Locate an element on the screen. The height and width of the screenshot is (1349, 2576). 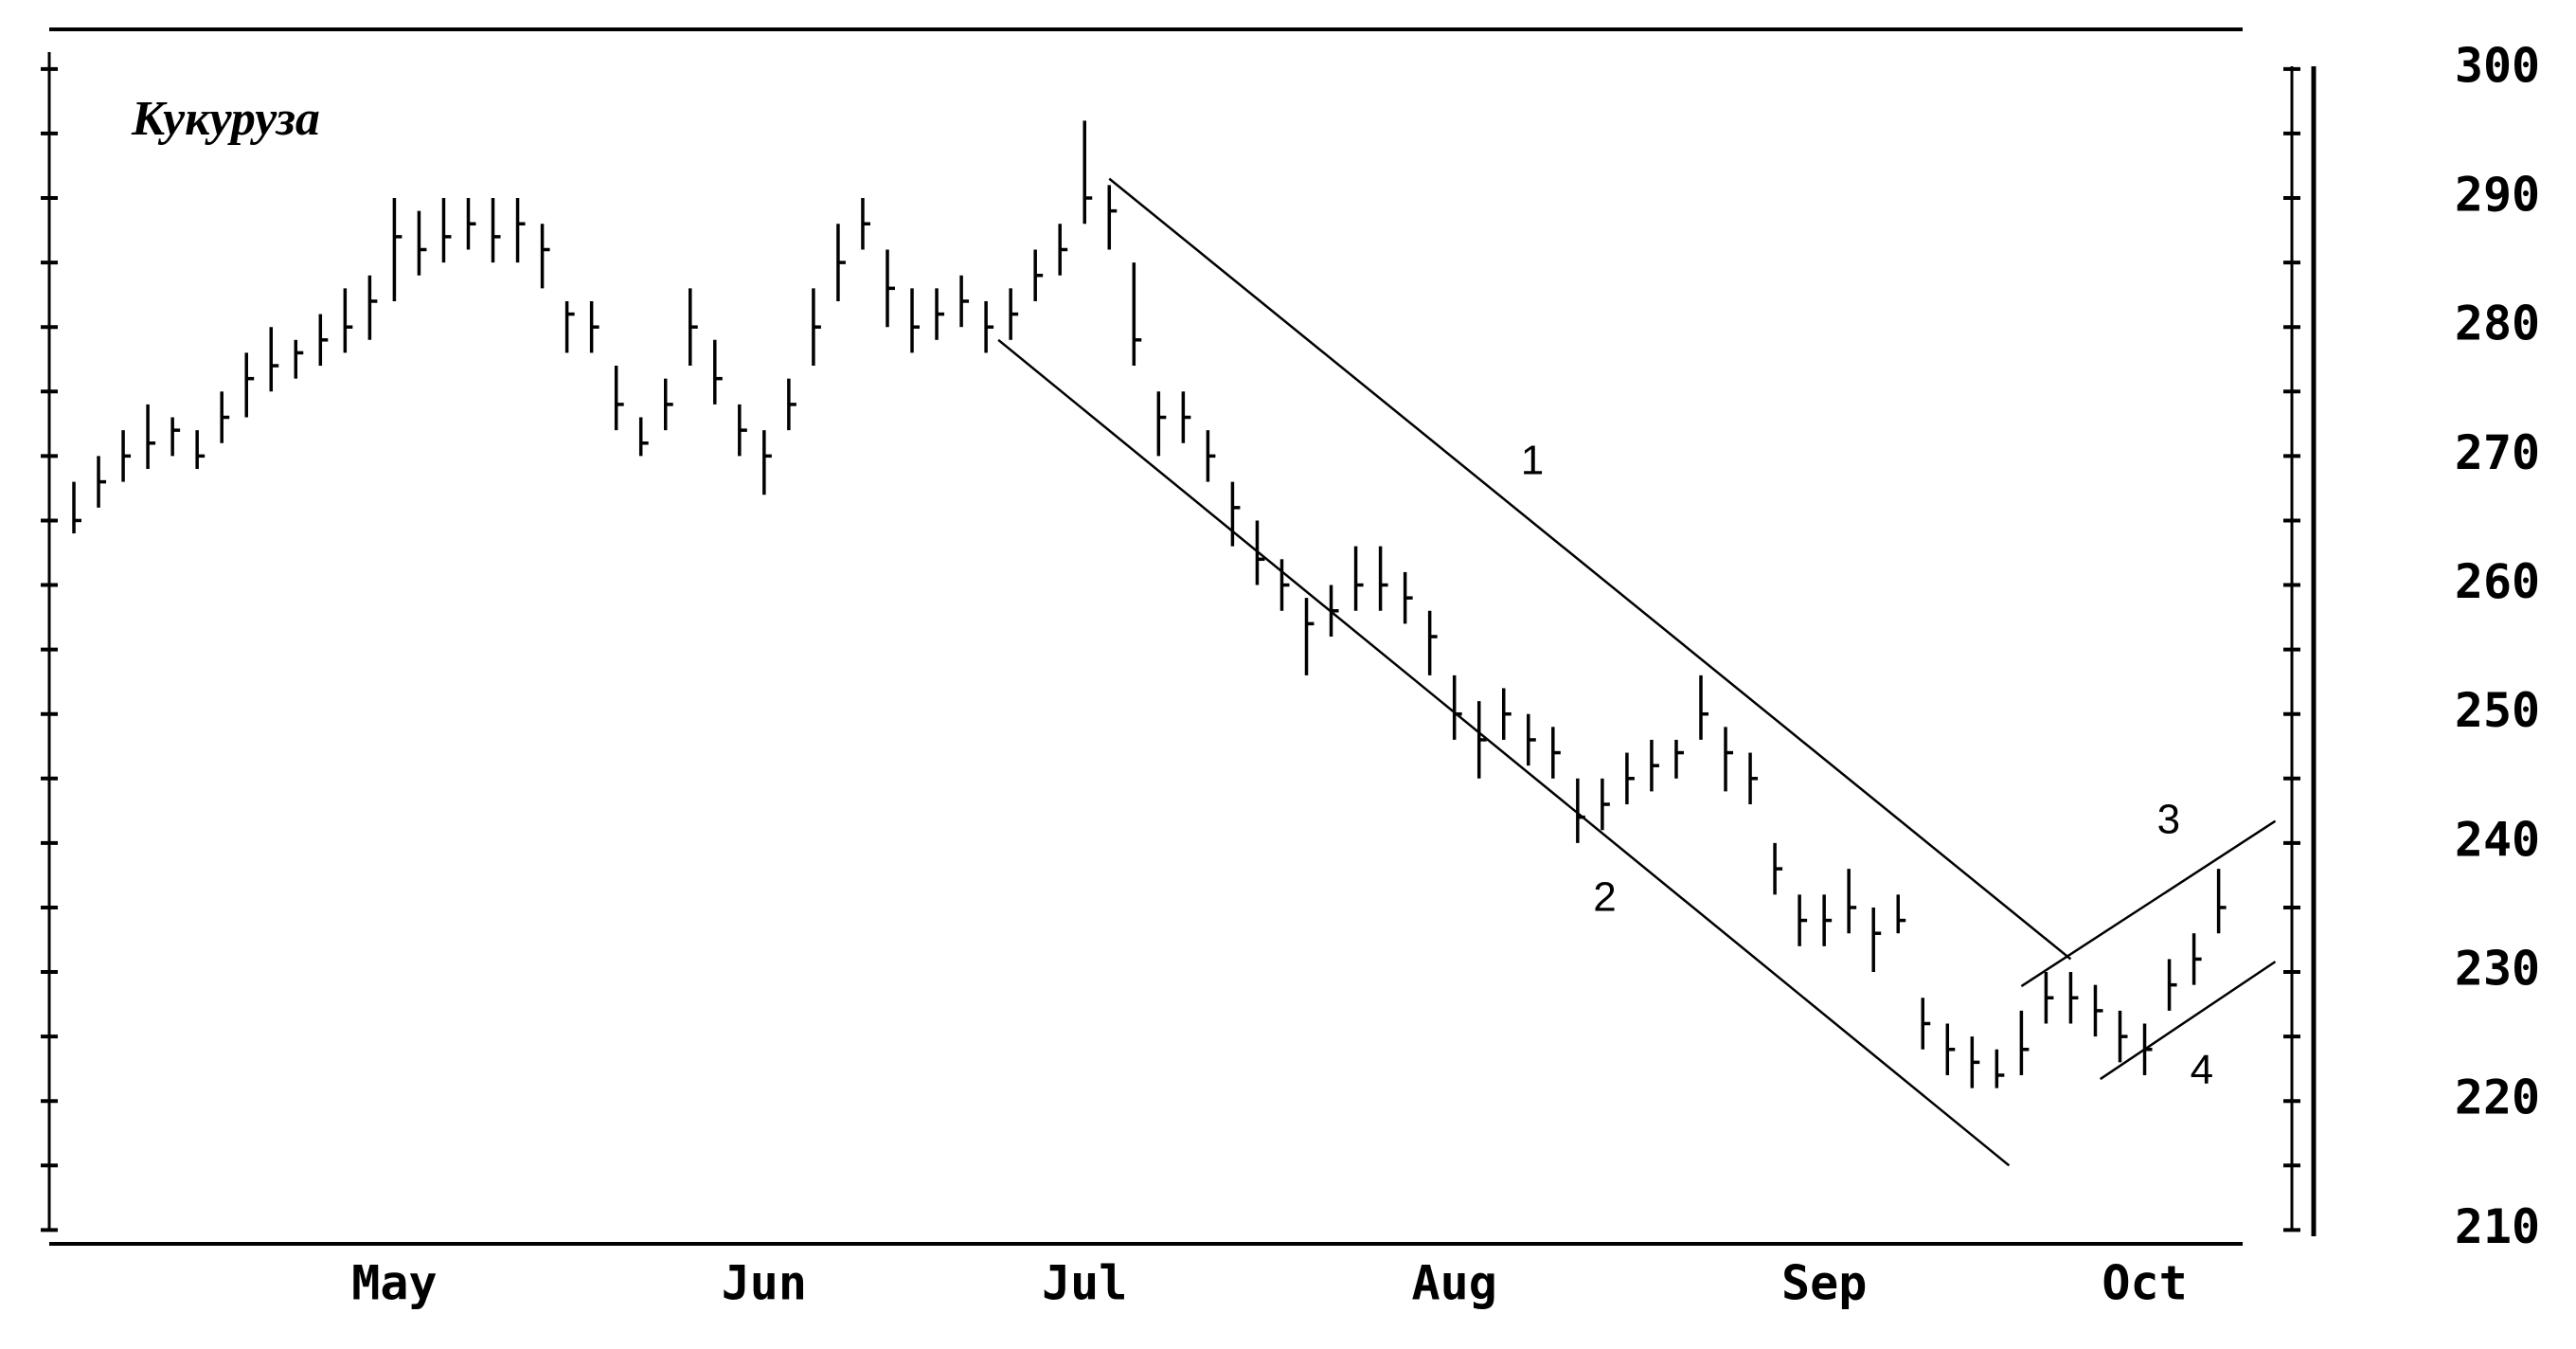
x-tick-label: Jul is located at coordinates (1084, 1283).